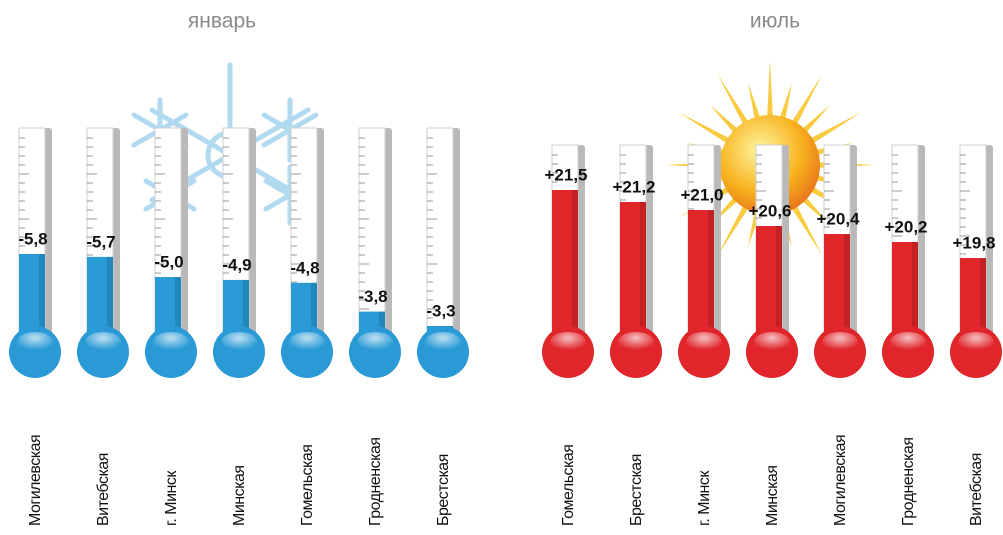 Image resolution: width=1003 pixels, height=535 pixels. I want to click on value-label: +21,5, so click(565, 174).